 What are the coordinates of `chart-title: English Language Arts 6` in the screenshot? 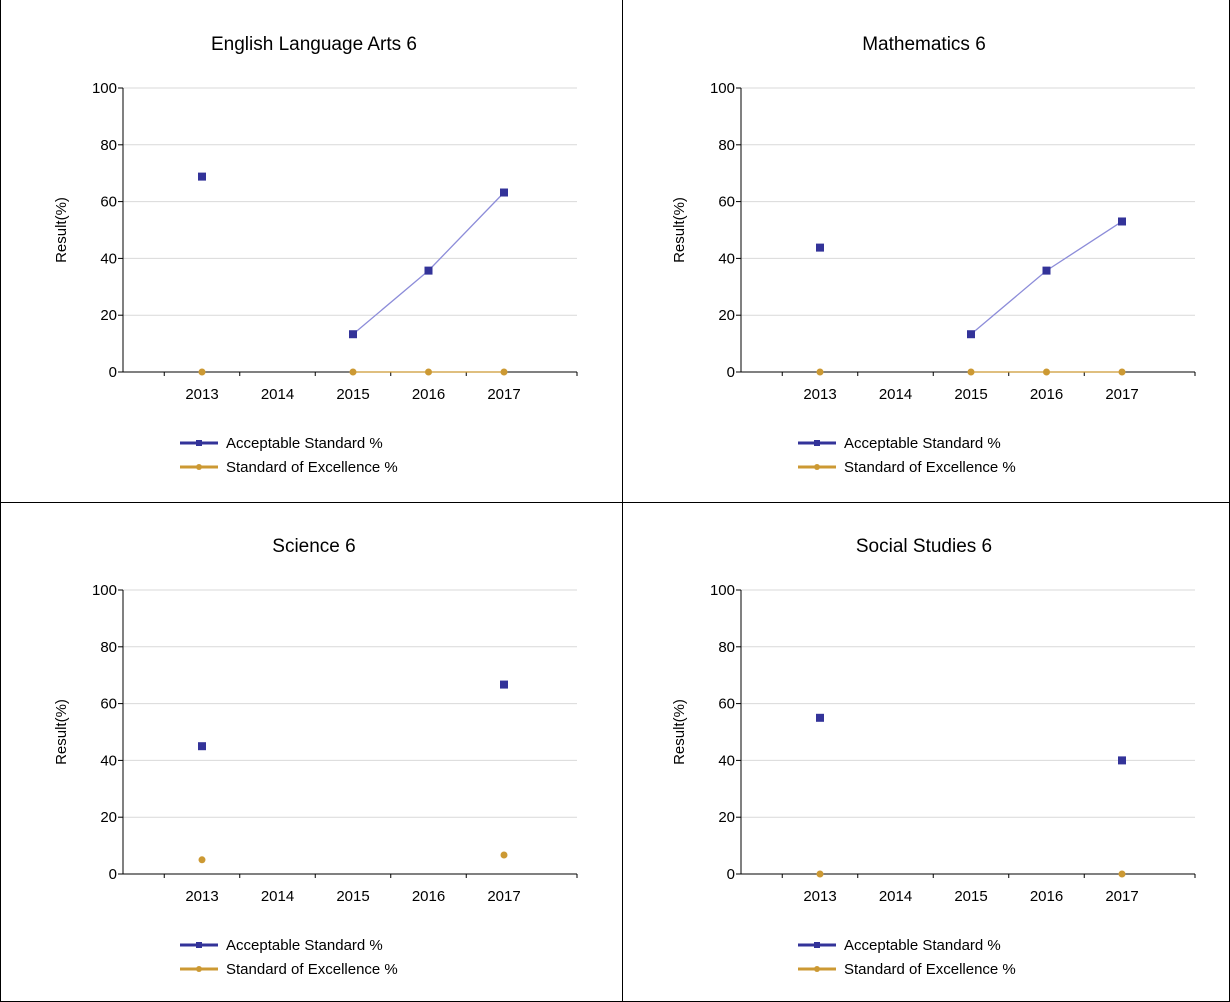 It's located at (314, 44).